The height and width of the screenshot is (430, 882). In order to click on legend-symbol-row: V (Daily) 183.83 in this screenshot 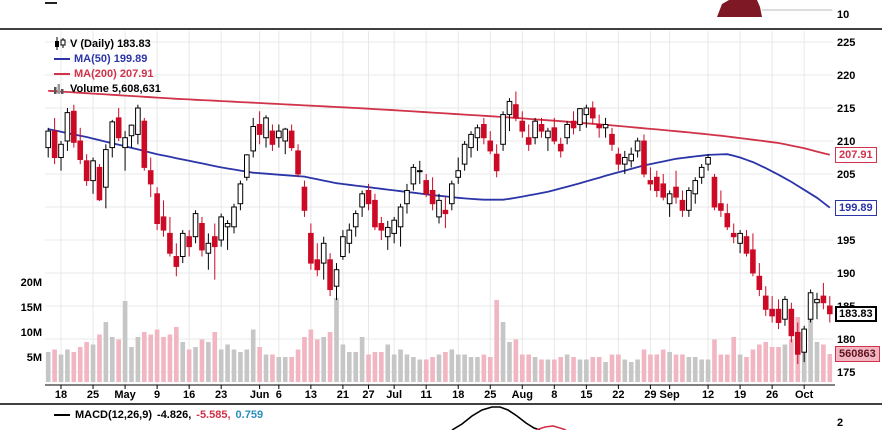, I will do `click(107, 43)`.